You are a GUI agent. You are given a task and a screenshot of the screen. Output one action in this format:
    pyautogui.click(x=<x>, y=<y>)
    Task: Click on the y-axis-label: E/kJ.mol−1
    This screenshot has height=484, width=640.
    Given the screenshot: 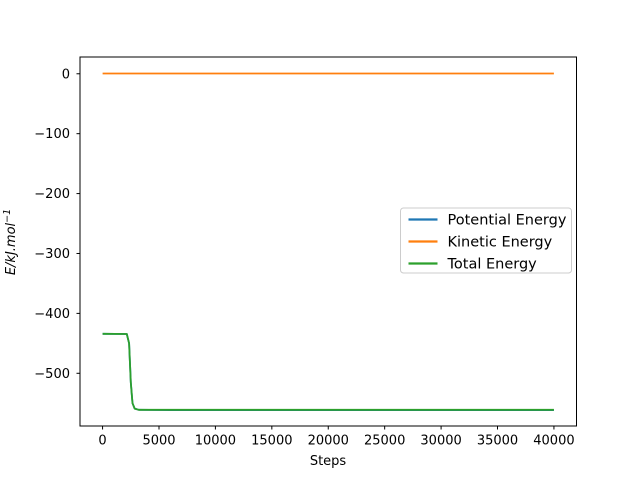 What is the action you would take?
    pyautogui.click(x=10, y=242)
    